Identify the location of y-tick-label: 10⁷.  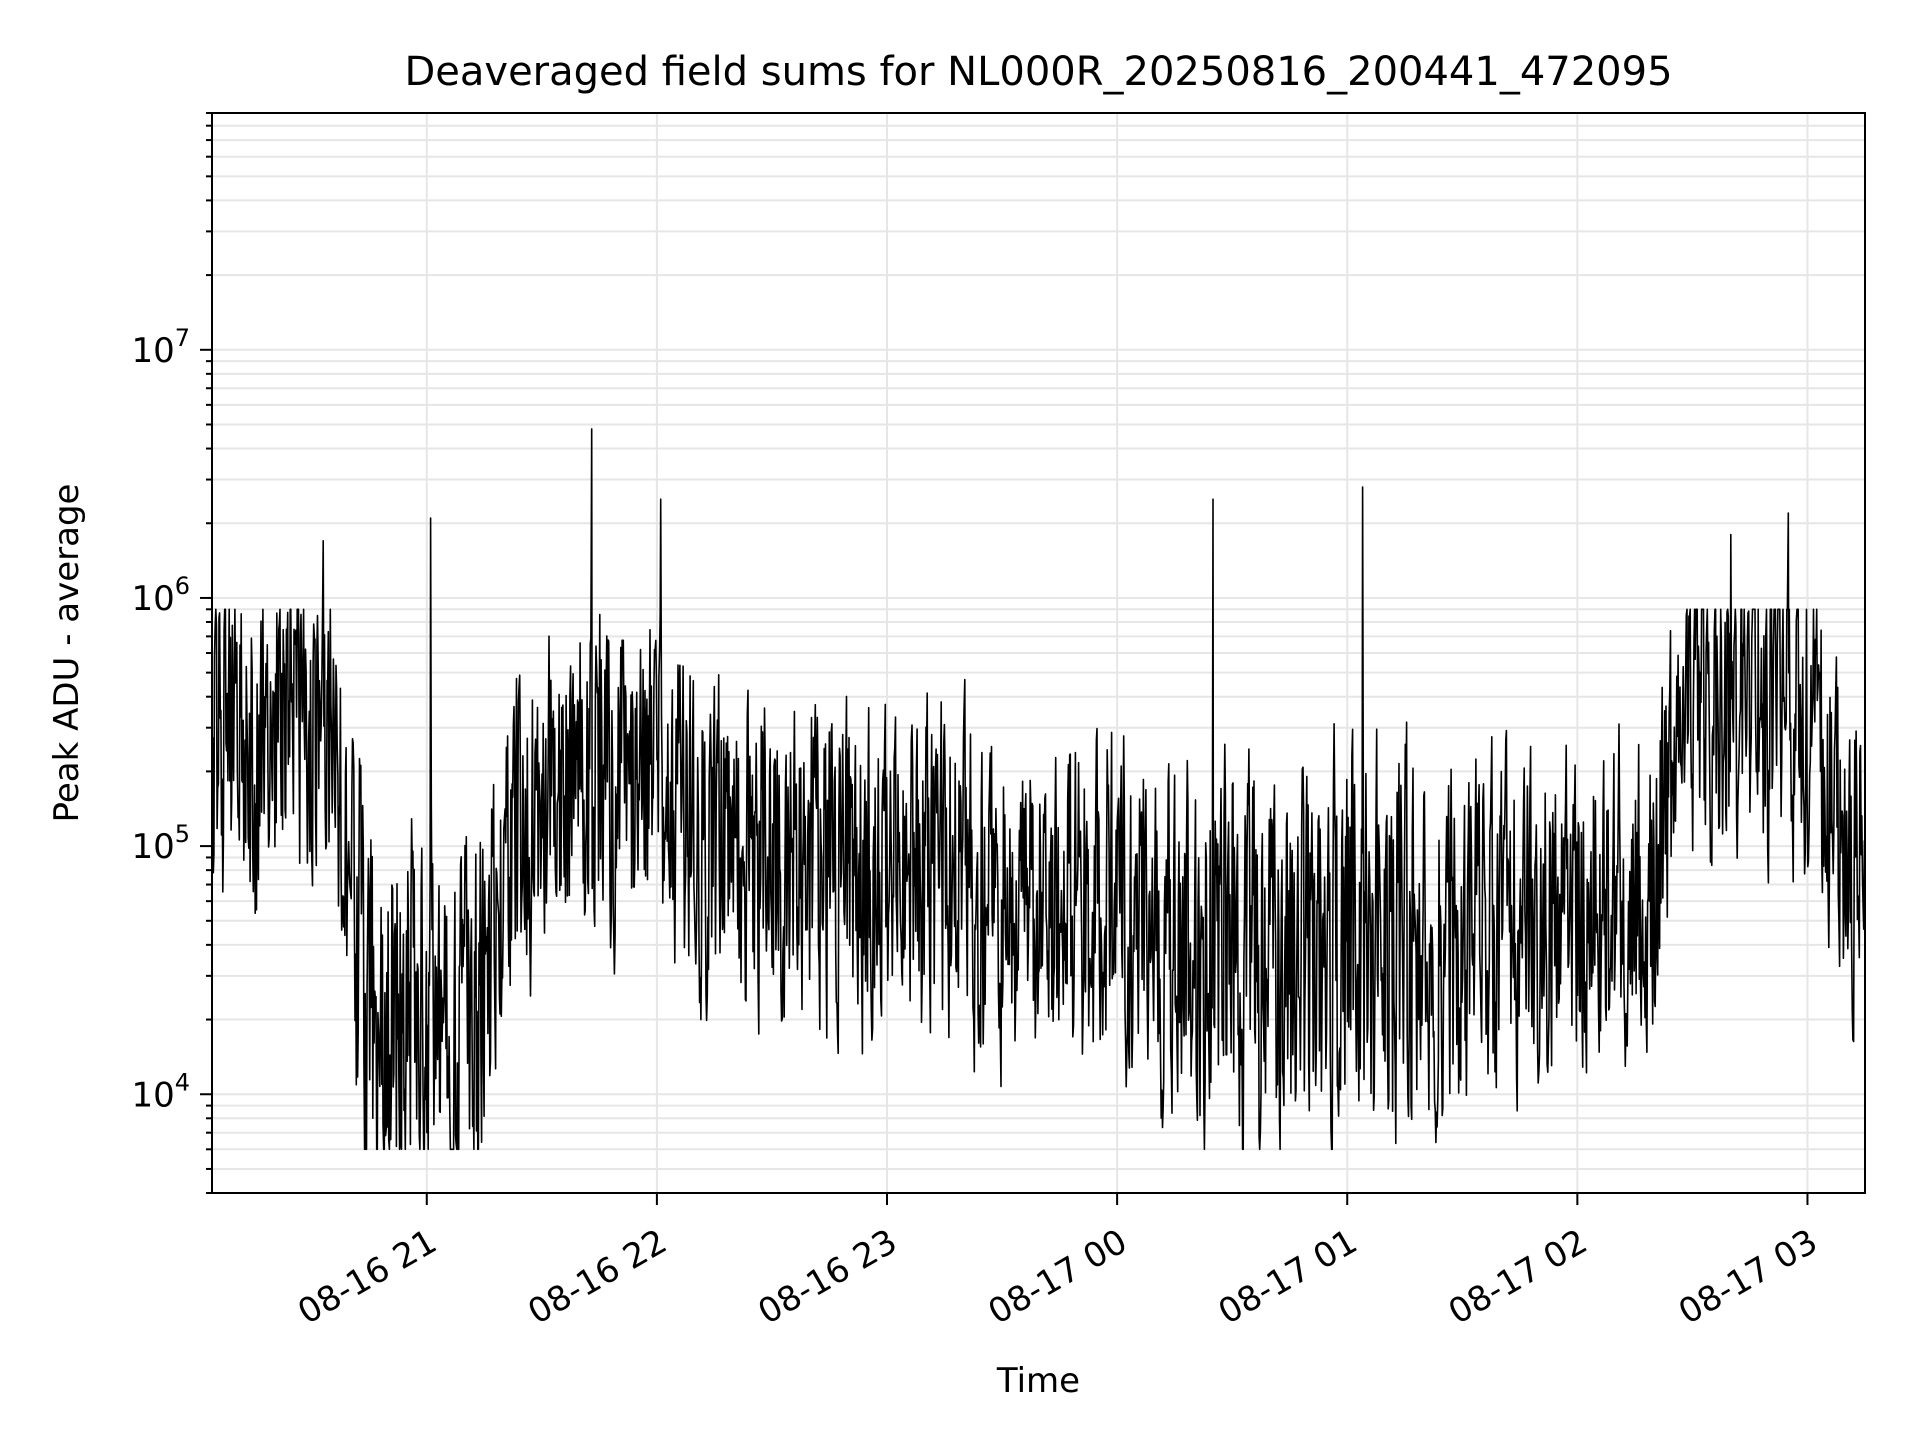
(160, 347).